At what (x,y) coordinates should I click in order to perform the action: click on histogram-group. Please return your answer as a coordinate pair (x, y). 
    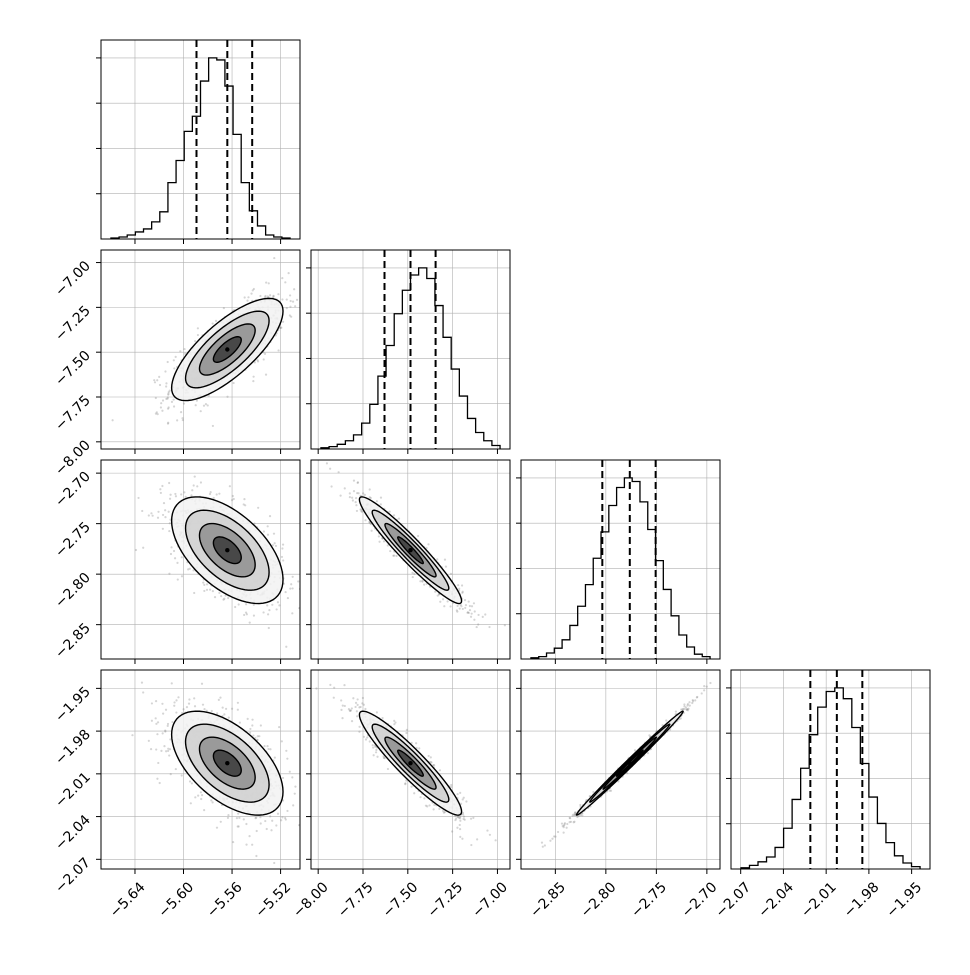
    Looking at the image, I should click on (620, 559).